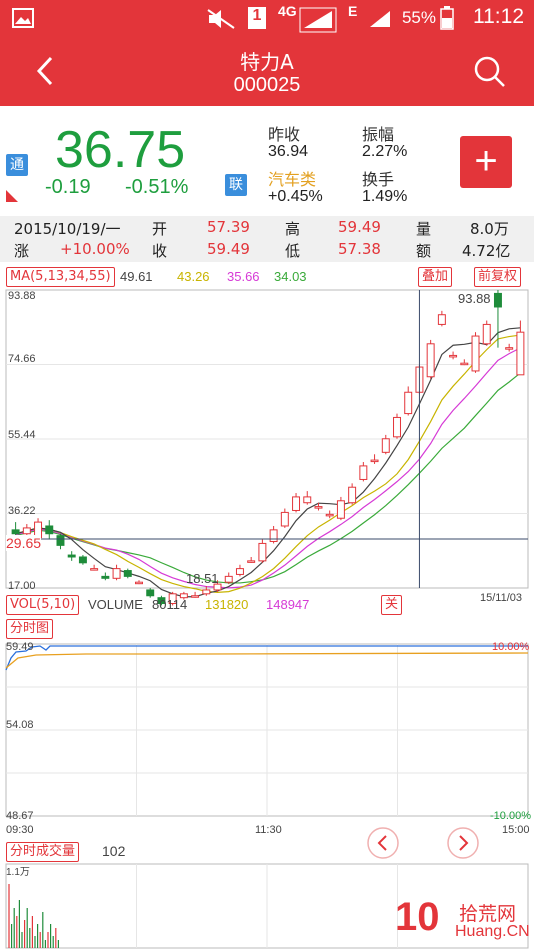 This screenshot has width=534, height=950. I want to click on price-change-pct: -0.51%, so click(157, 187).